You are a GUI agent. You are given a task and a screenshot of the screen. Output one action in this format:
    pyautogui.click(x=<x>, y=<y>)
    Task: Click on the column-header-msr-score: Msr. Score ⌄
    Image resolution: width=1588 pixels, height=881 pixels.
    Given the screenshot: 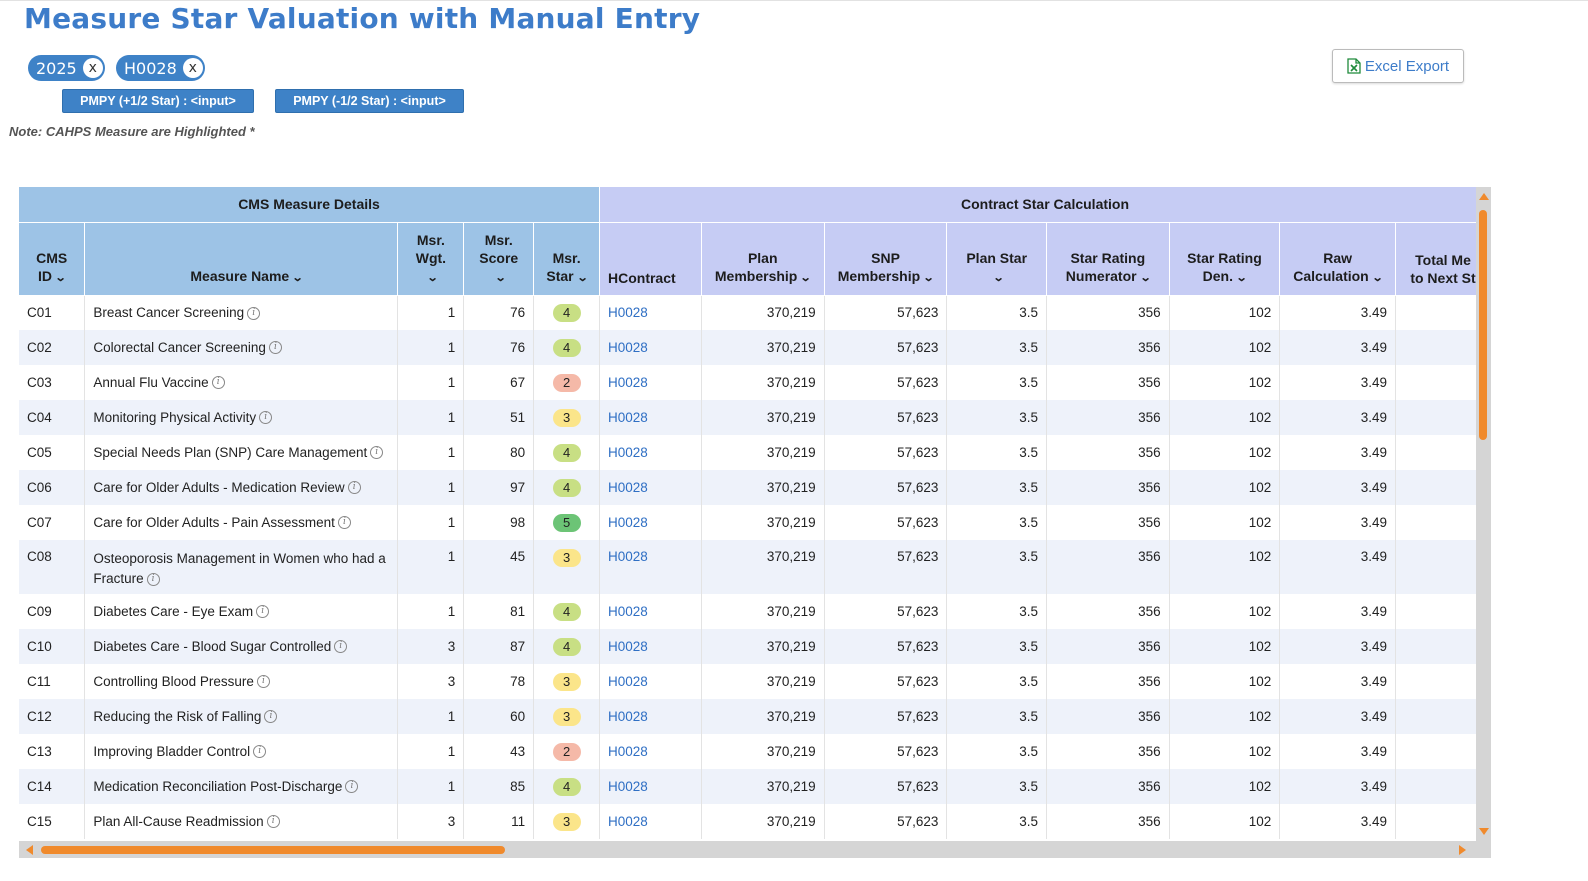 What is the action you would take?
    pyautogui.click(x=499, y=259)
    